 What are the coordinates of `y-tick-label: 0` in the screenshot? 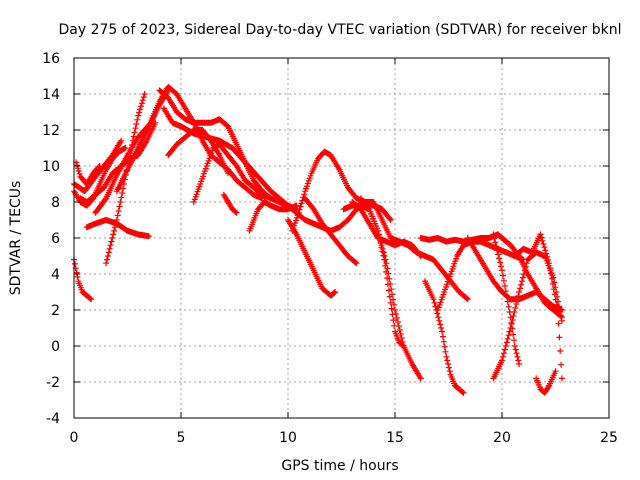 It's located at (55, 347).